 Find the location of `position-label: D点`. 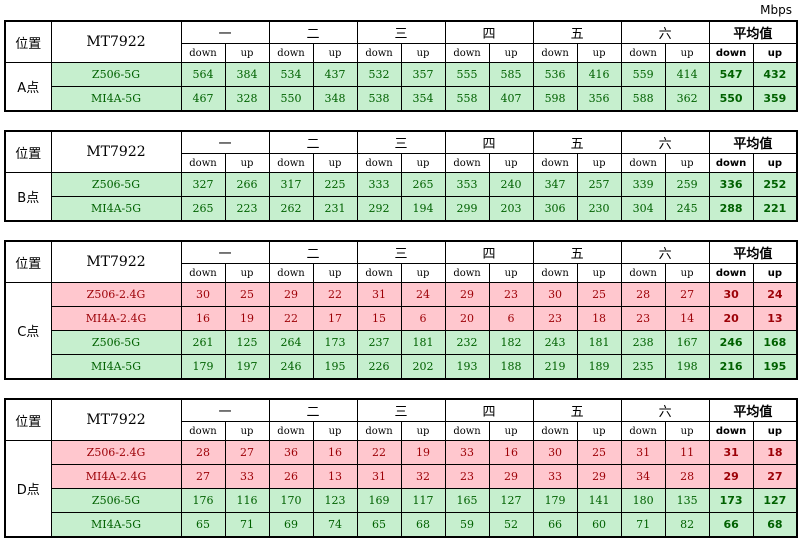

position-label: D点 is located at coordinates (28, 489).